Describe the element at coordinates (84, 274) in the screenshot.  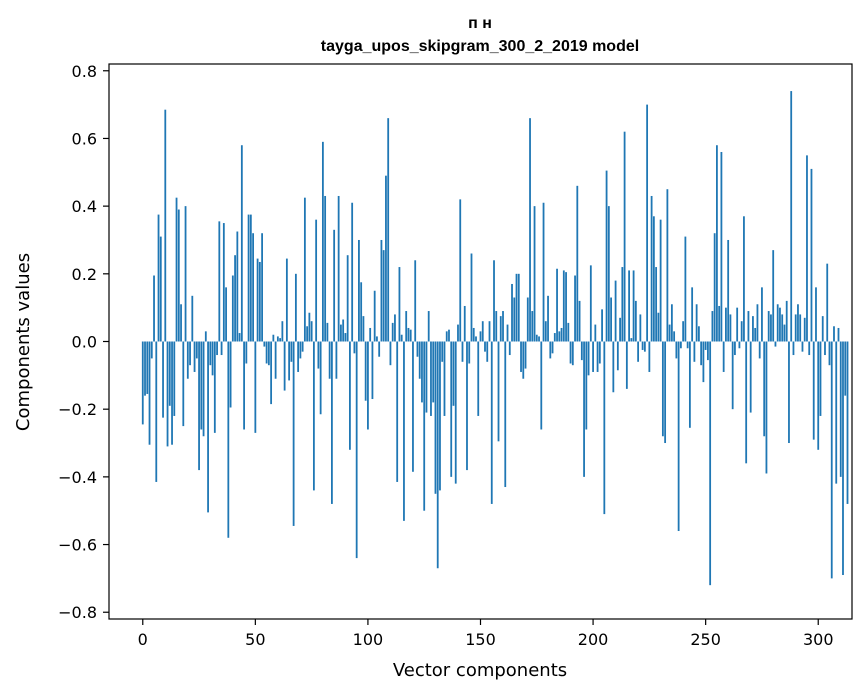
I see `y-tick-label: 0.2` at that location.